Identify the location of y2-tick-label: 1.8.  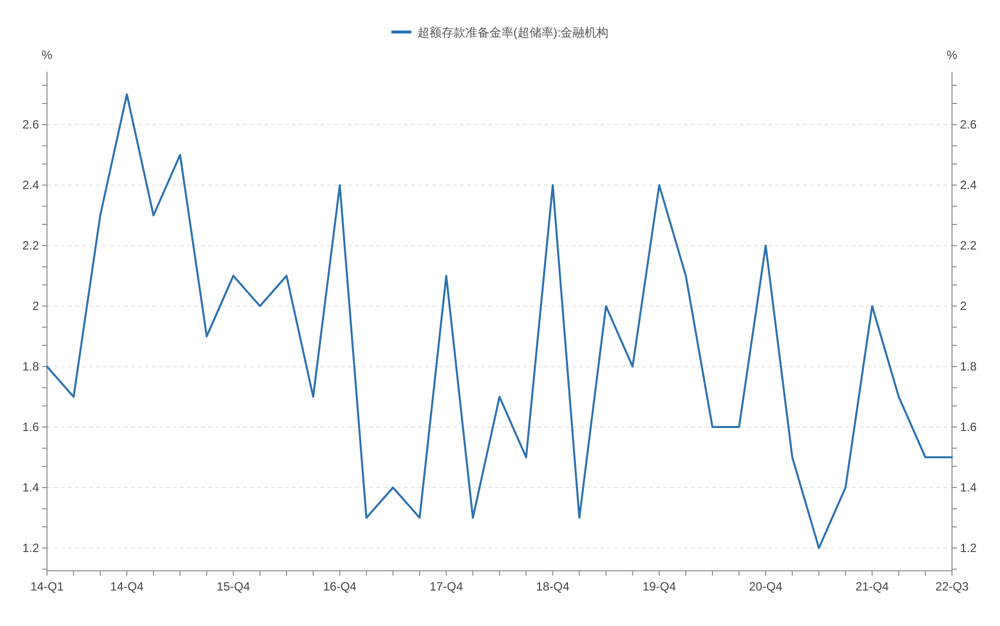
(969, 367).